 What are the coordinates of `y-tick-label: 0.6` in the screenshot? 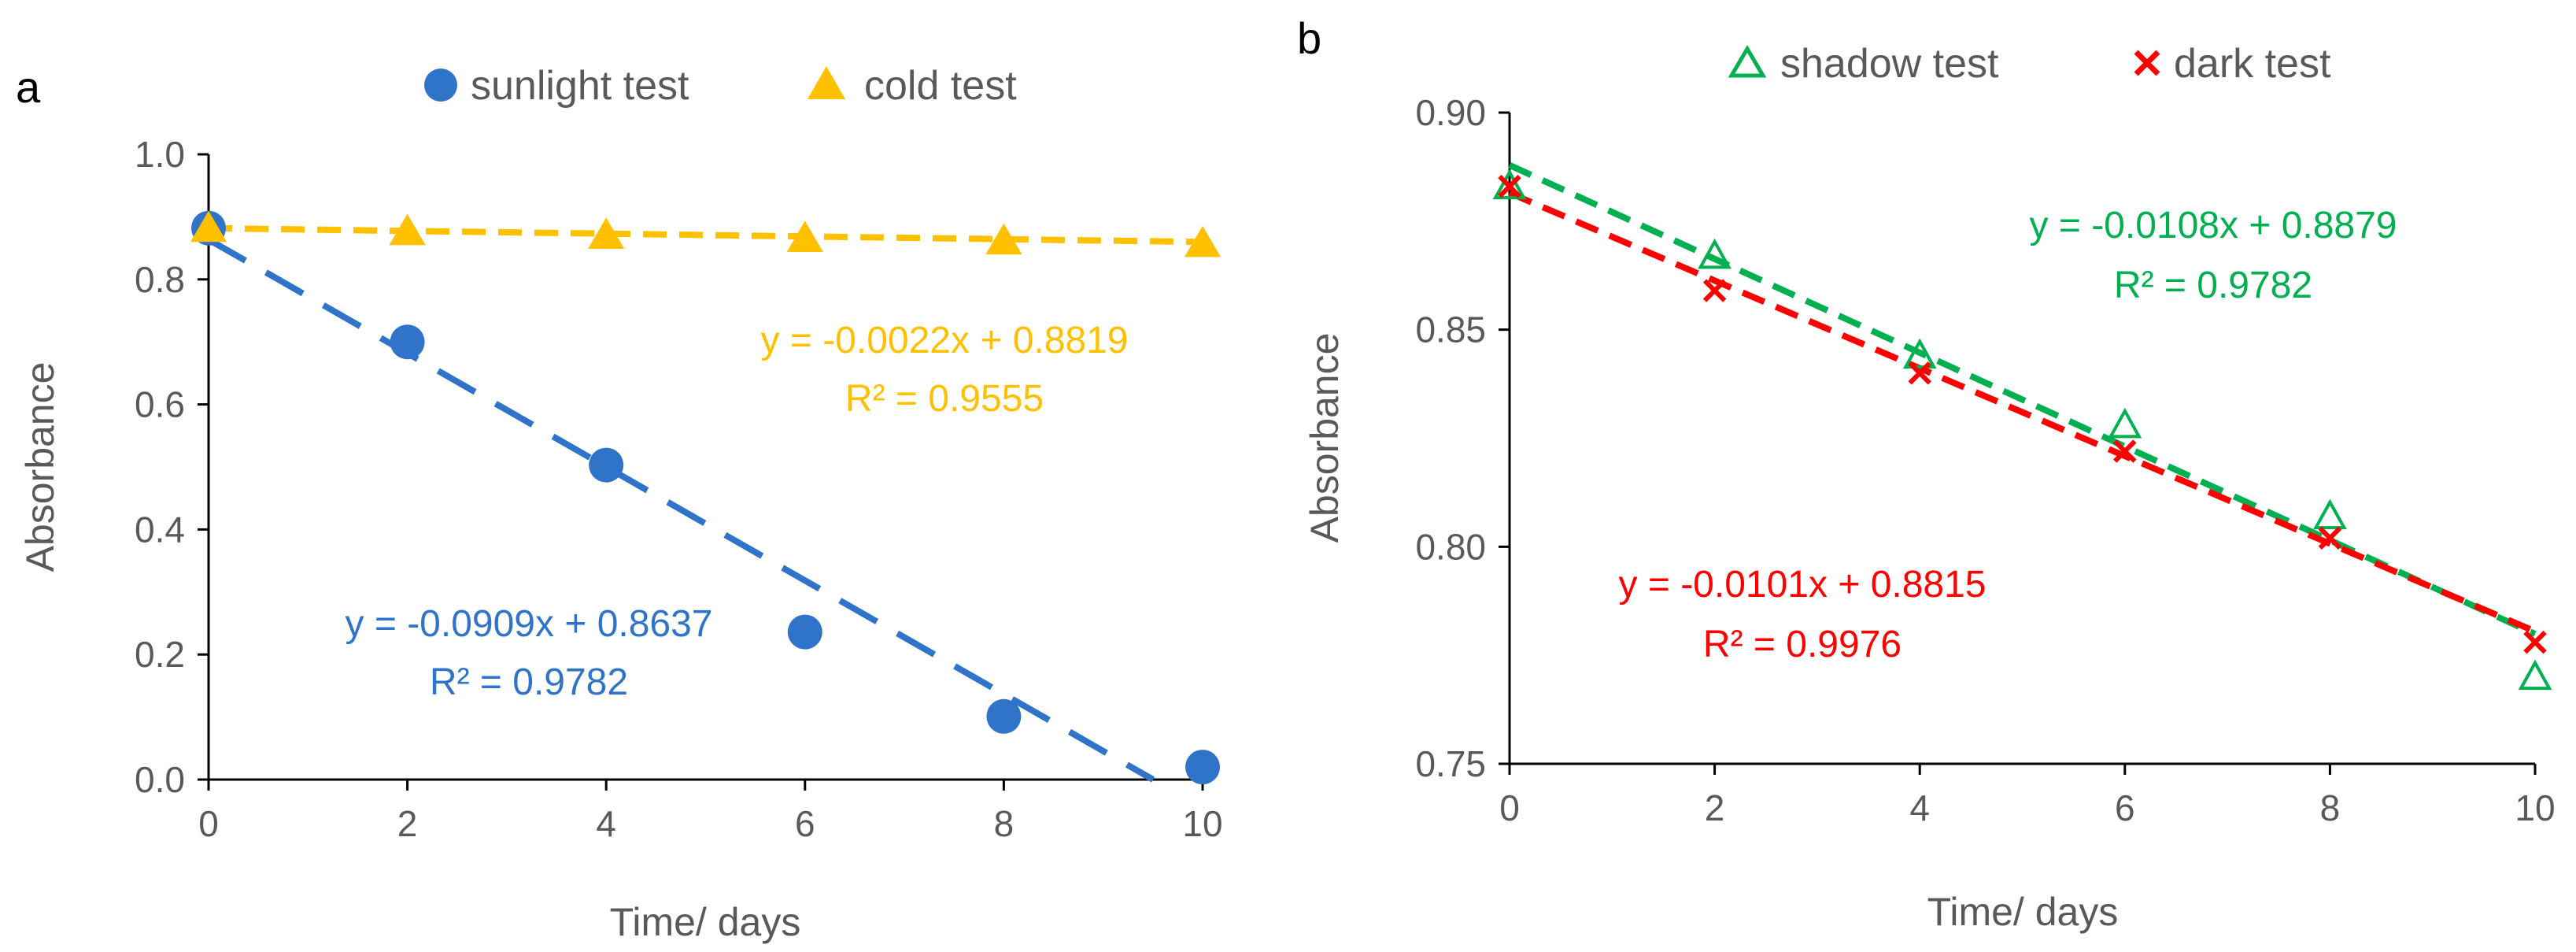 It's located at (160, 404).